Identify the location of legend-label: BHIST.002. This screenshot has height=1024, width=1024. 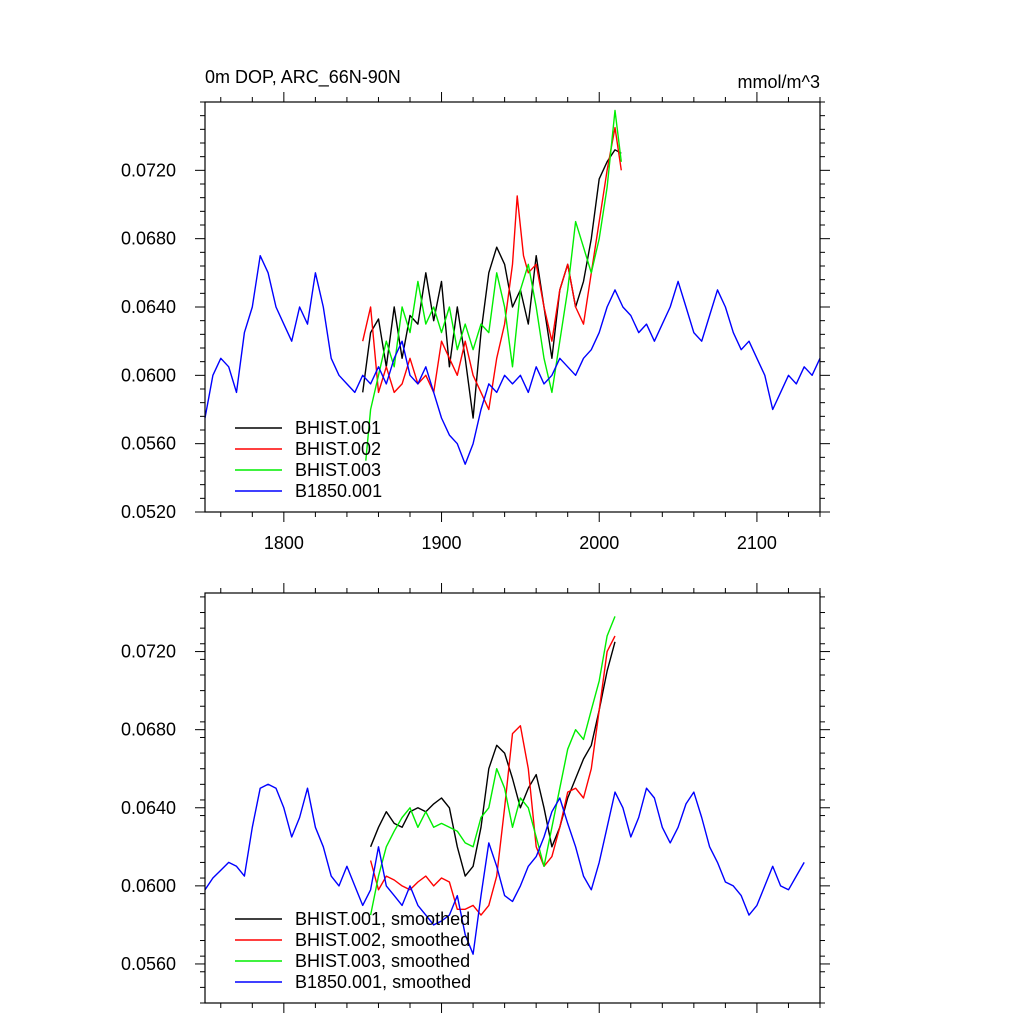
(338, 449).